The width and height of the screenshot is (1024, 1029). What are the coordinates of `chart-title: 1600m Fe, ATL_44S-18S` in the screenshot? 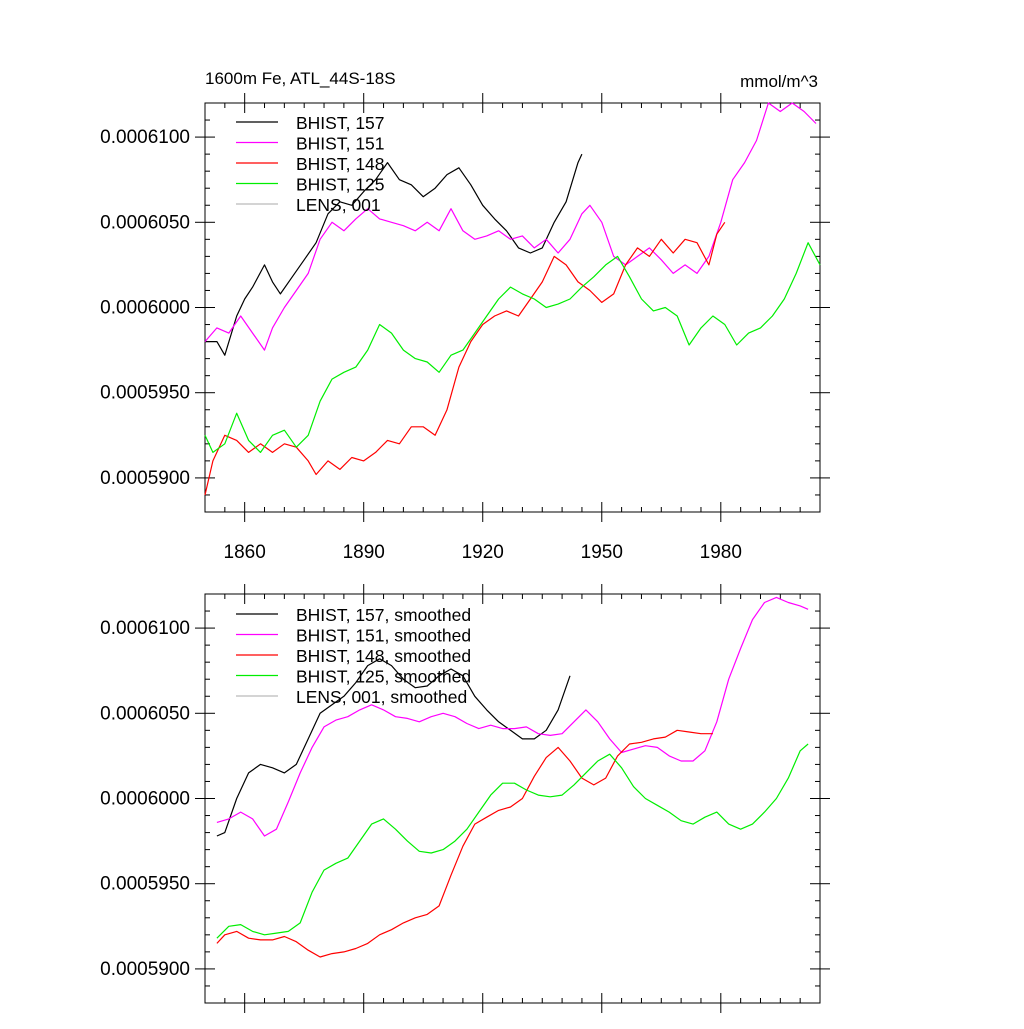 It's located at (300, 78).